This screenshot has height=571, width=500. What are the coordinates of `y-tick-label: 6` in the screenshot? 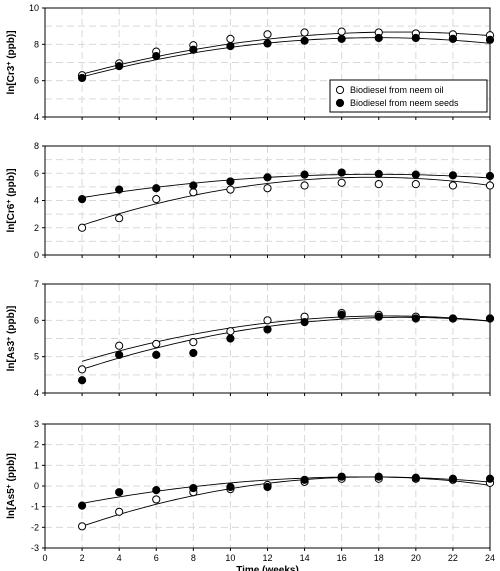 It's located at (36, 81).